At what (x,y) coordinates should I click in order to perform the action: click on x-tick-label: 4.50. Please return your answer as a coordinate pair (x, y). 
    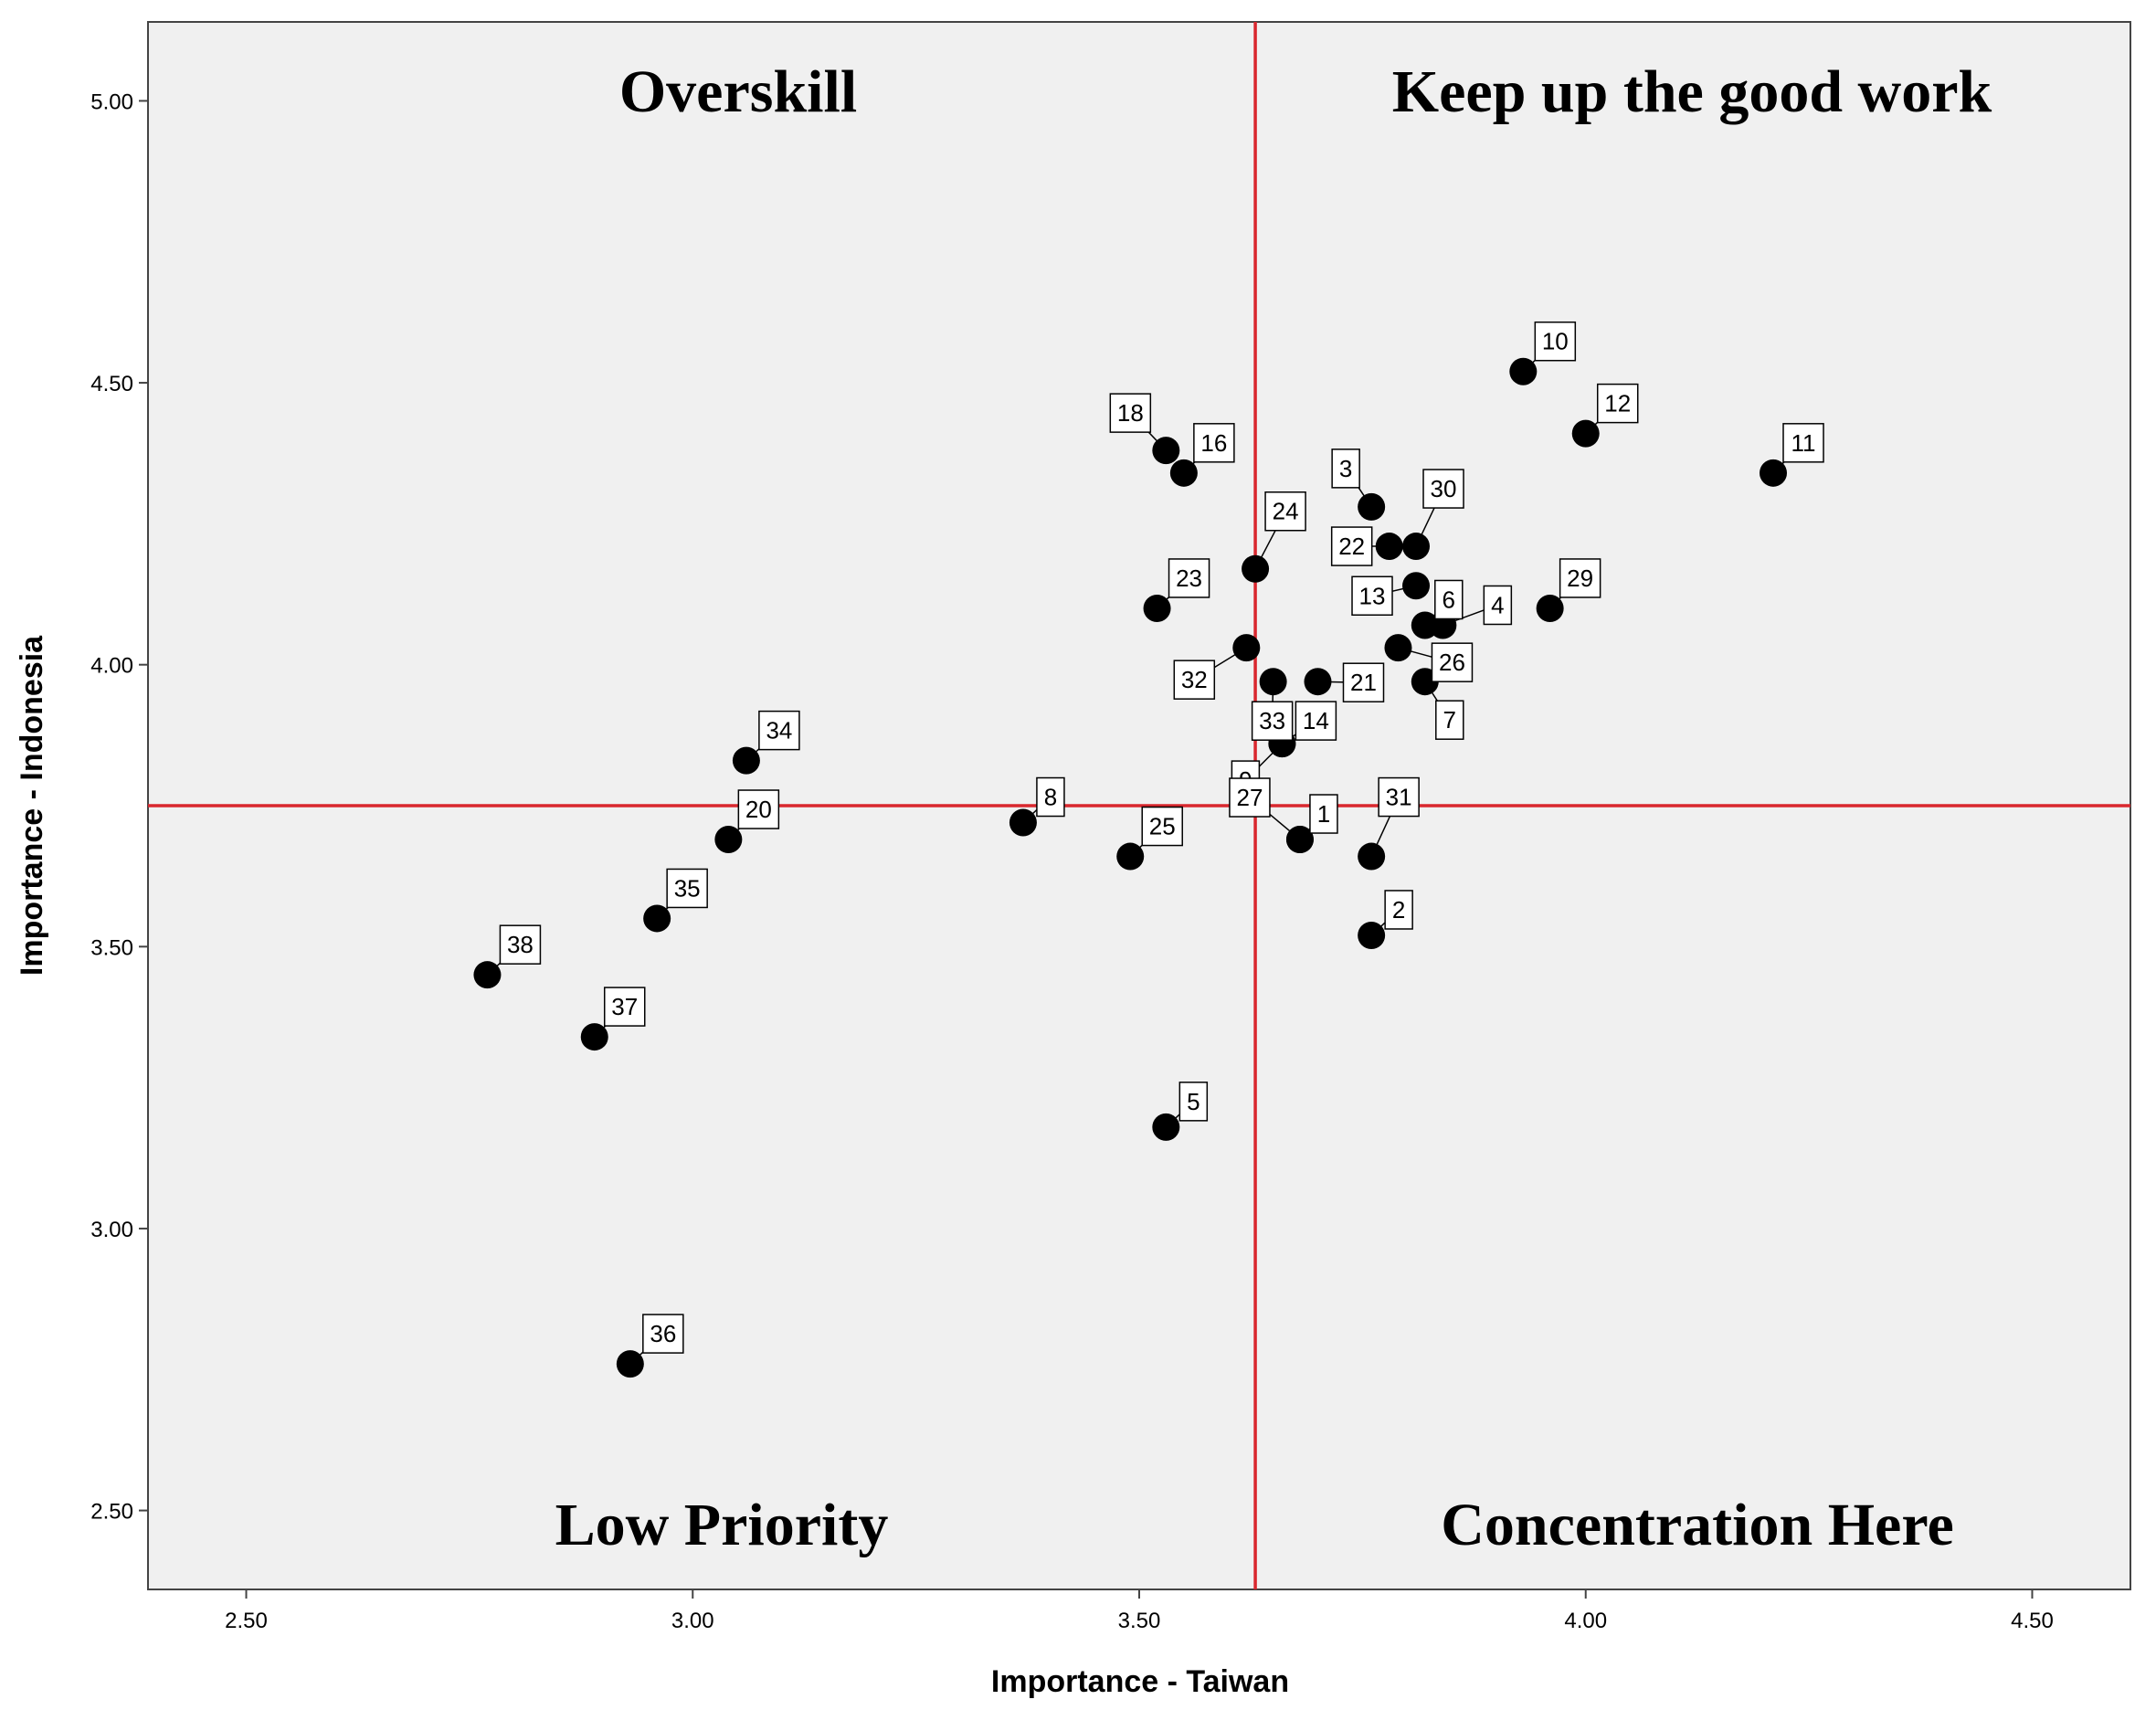
    Looking at the image, I should click on (2032, 1621).